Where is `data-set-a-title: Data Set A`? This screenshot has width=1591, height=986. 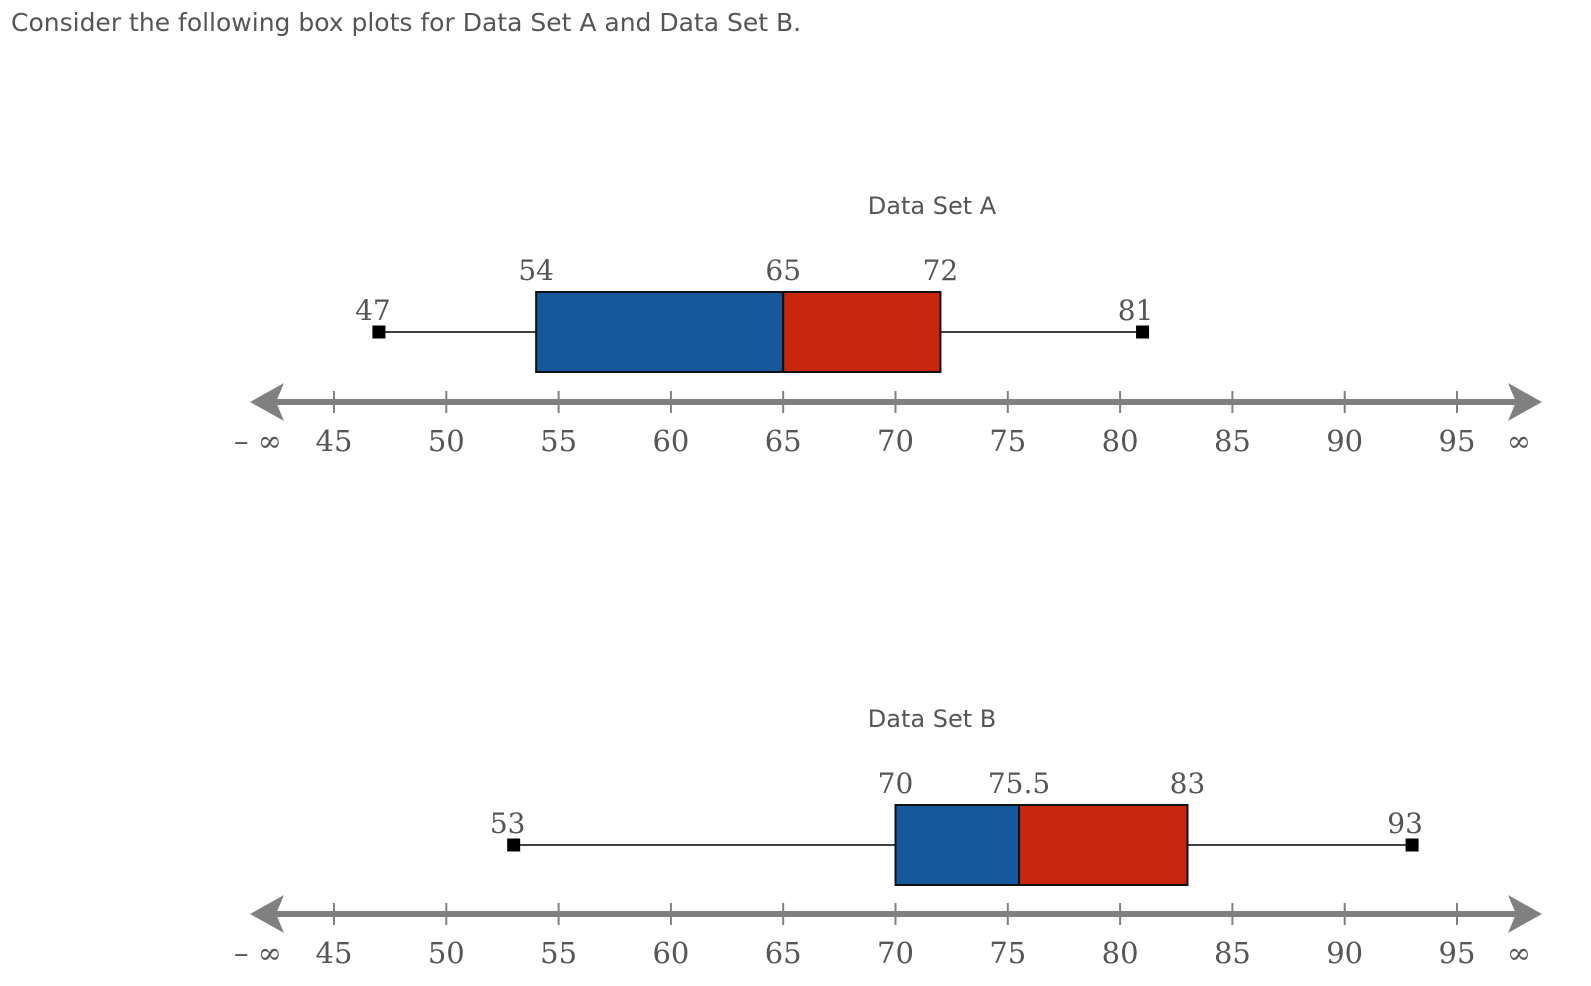
data-set-a-title: Data Set A is located at coordinates (932, 206).